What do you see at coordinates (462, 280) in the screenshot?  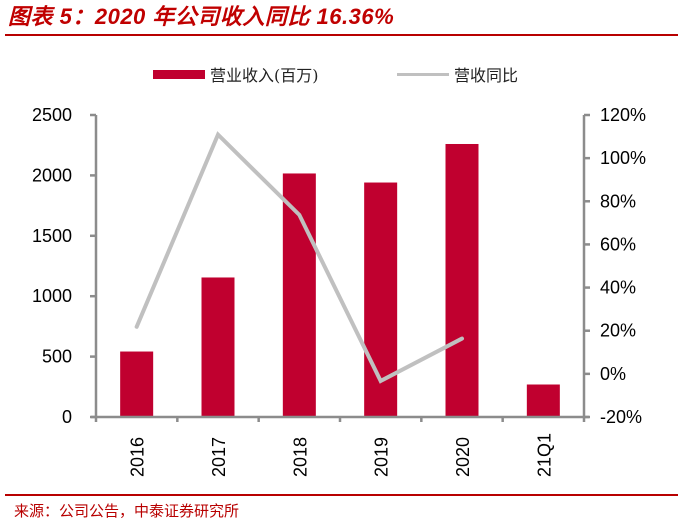 I see `bar-2020` at bounding box center [462, 280].